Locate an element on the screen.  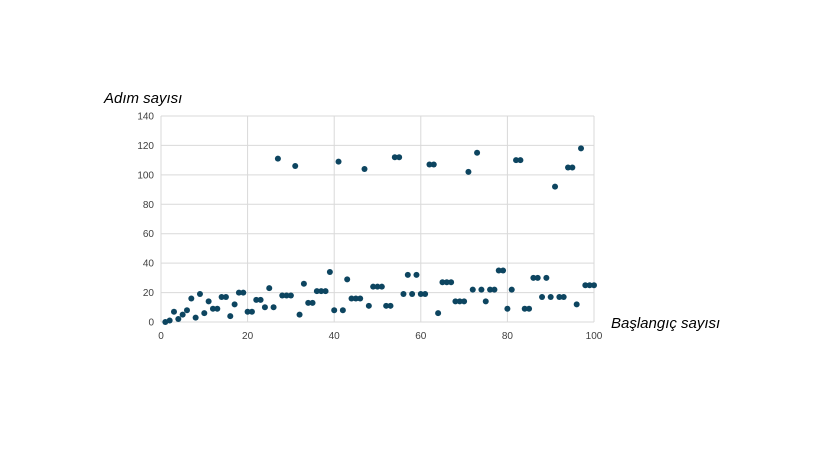
y-tick-label-4: 80 is located at coordinates (149, 205).